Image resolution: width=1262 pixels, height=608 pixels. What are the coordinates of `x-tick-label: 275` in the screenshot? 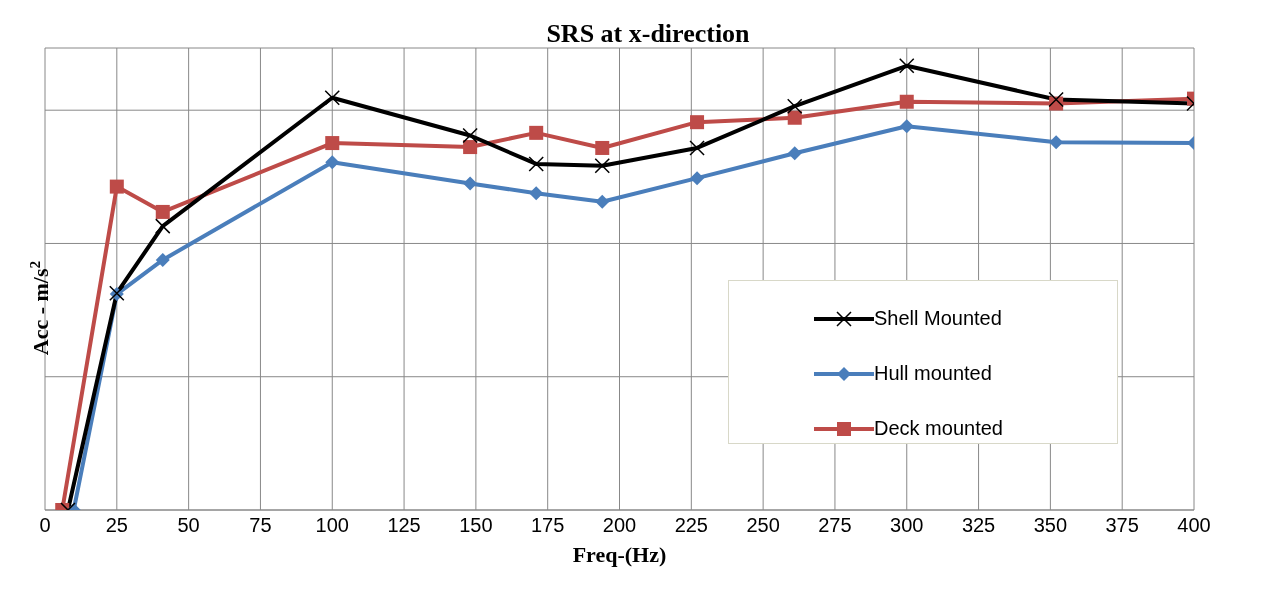 It's located at (835, 525).